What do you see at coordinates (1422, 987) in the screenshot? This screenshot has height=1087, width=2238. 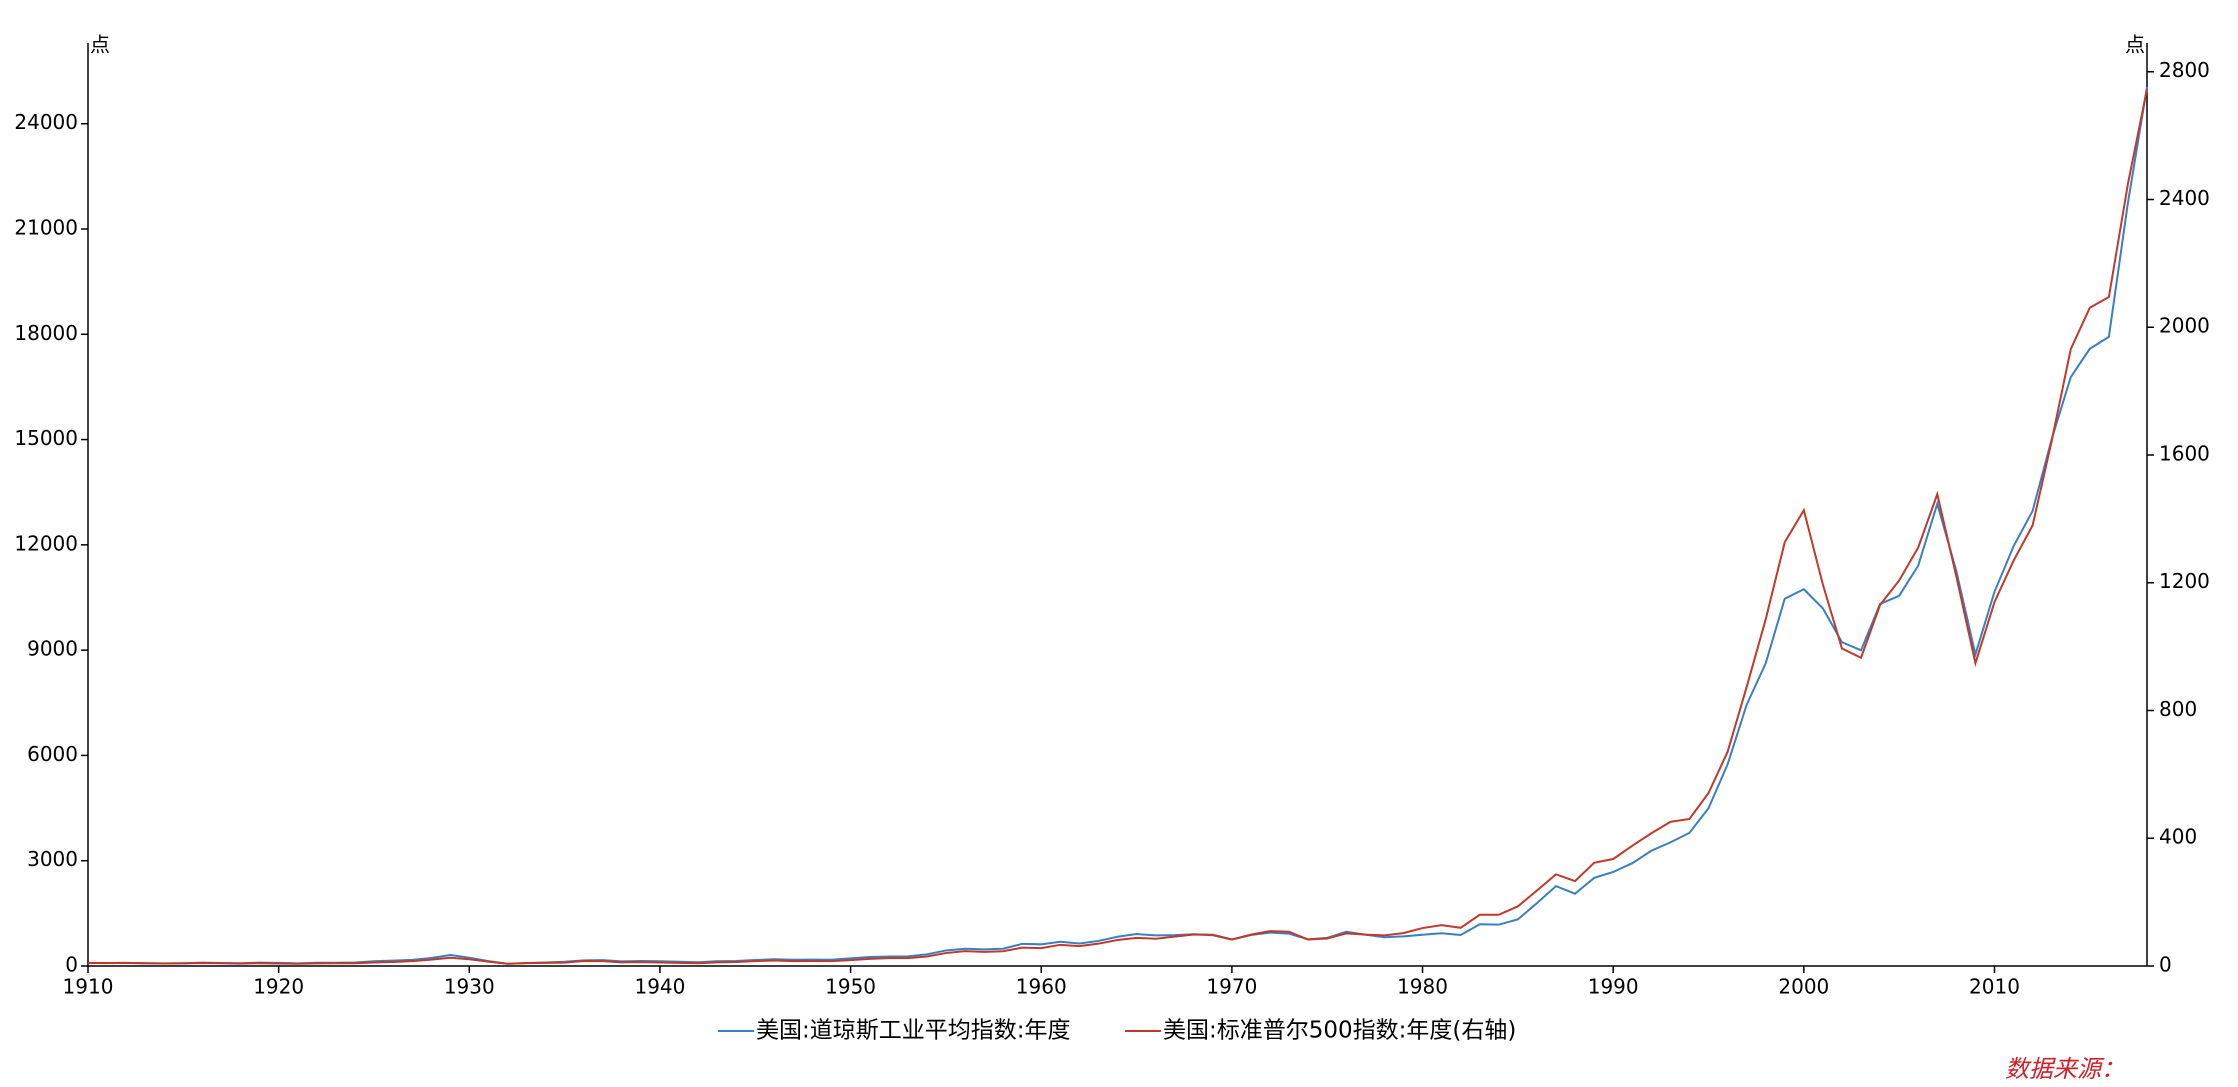 I see `x-tick-label: 1980` at bounding box center [1422, 987].